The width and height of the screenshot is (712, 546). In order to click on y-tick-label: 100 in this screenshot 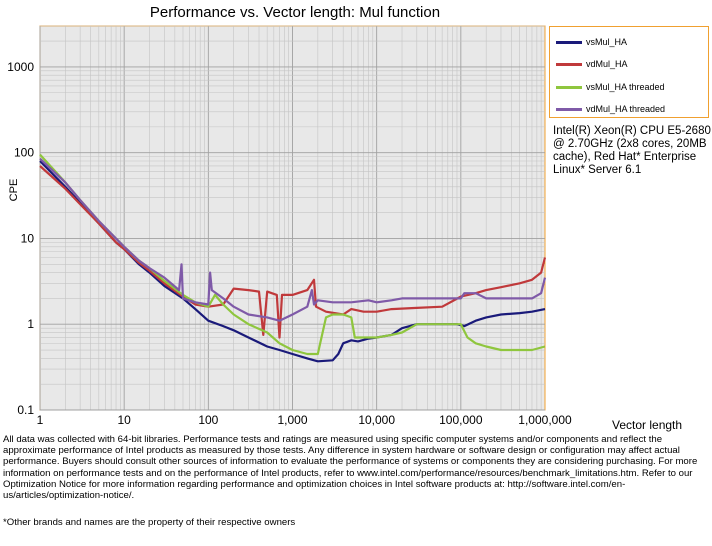, I will do `click(24, 153)`.